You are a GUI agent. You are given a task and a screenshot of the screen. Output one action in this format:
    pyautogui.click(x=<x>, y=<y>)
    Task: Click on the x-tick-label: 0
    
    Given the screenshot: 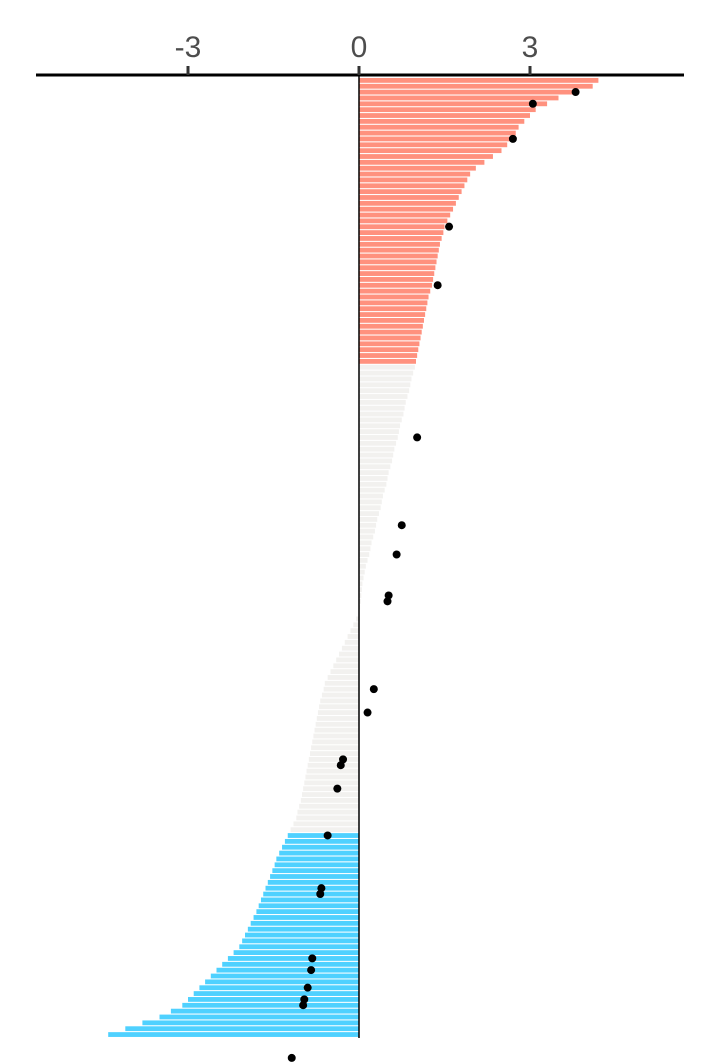 What is the action you would take?
    pyautogui.click(x=359, y=47)
    